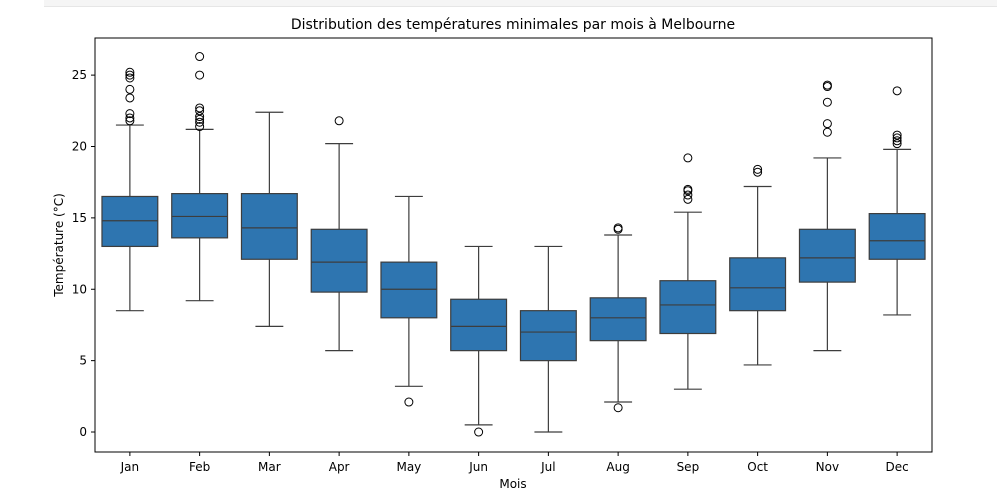 This screenshot has height=492, width=997. Describe the element at coordinates (897, 201) in the screenshot. I see `box-group-dec` at that location.